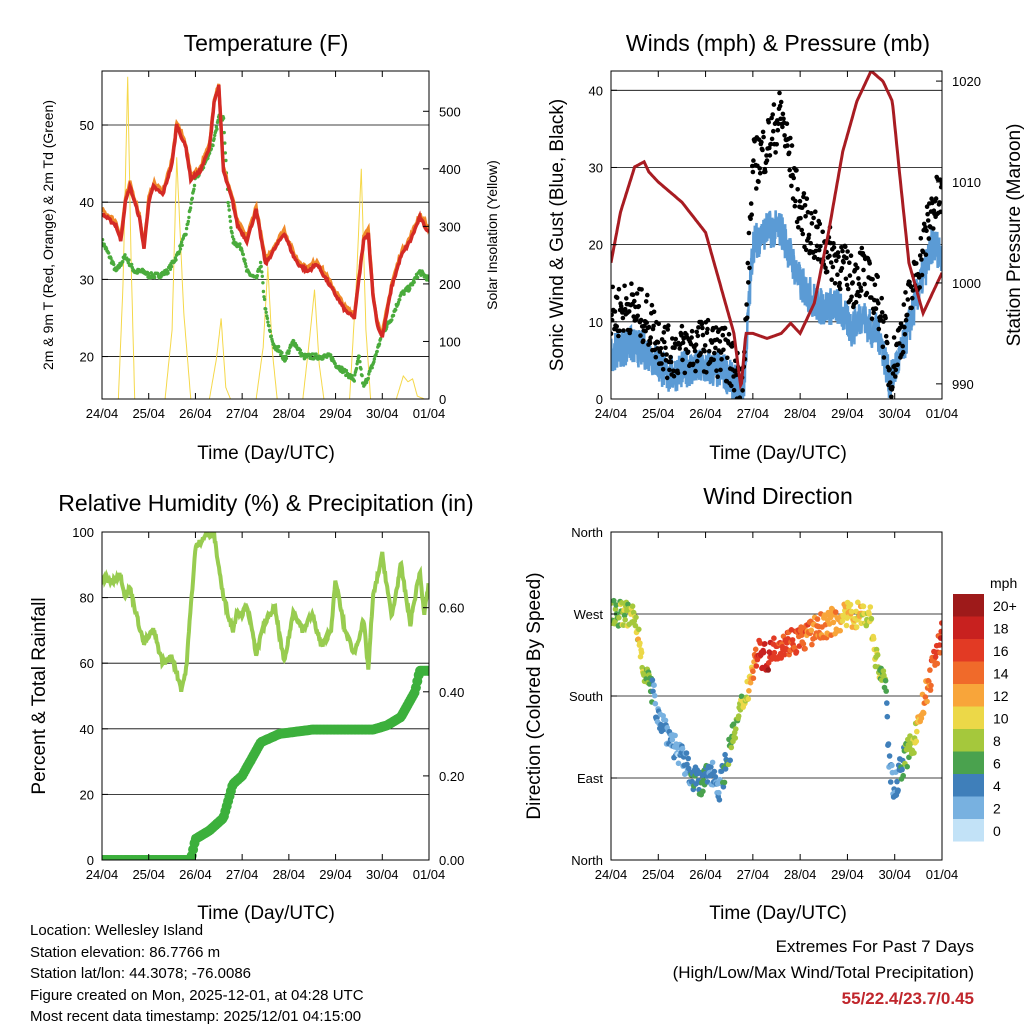 The width and height of the screenshot is (1024, 1028). What do you see at coordinates (451, 776) in the screenshot?
I see `y2-tick-label: 0.20` at bounding box center [451, 776].